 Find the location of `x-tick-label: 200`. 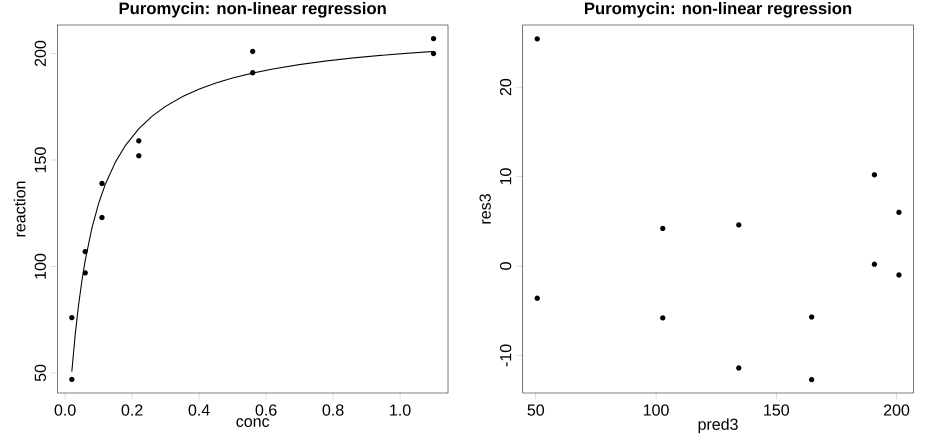

x-tick-label: 200 is located at coordinates (897, 410).